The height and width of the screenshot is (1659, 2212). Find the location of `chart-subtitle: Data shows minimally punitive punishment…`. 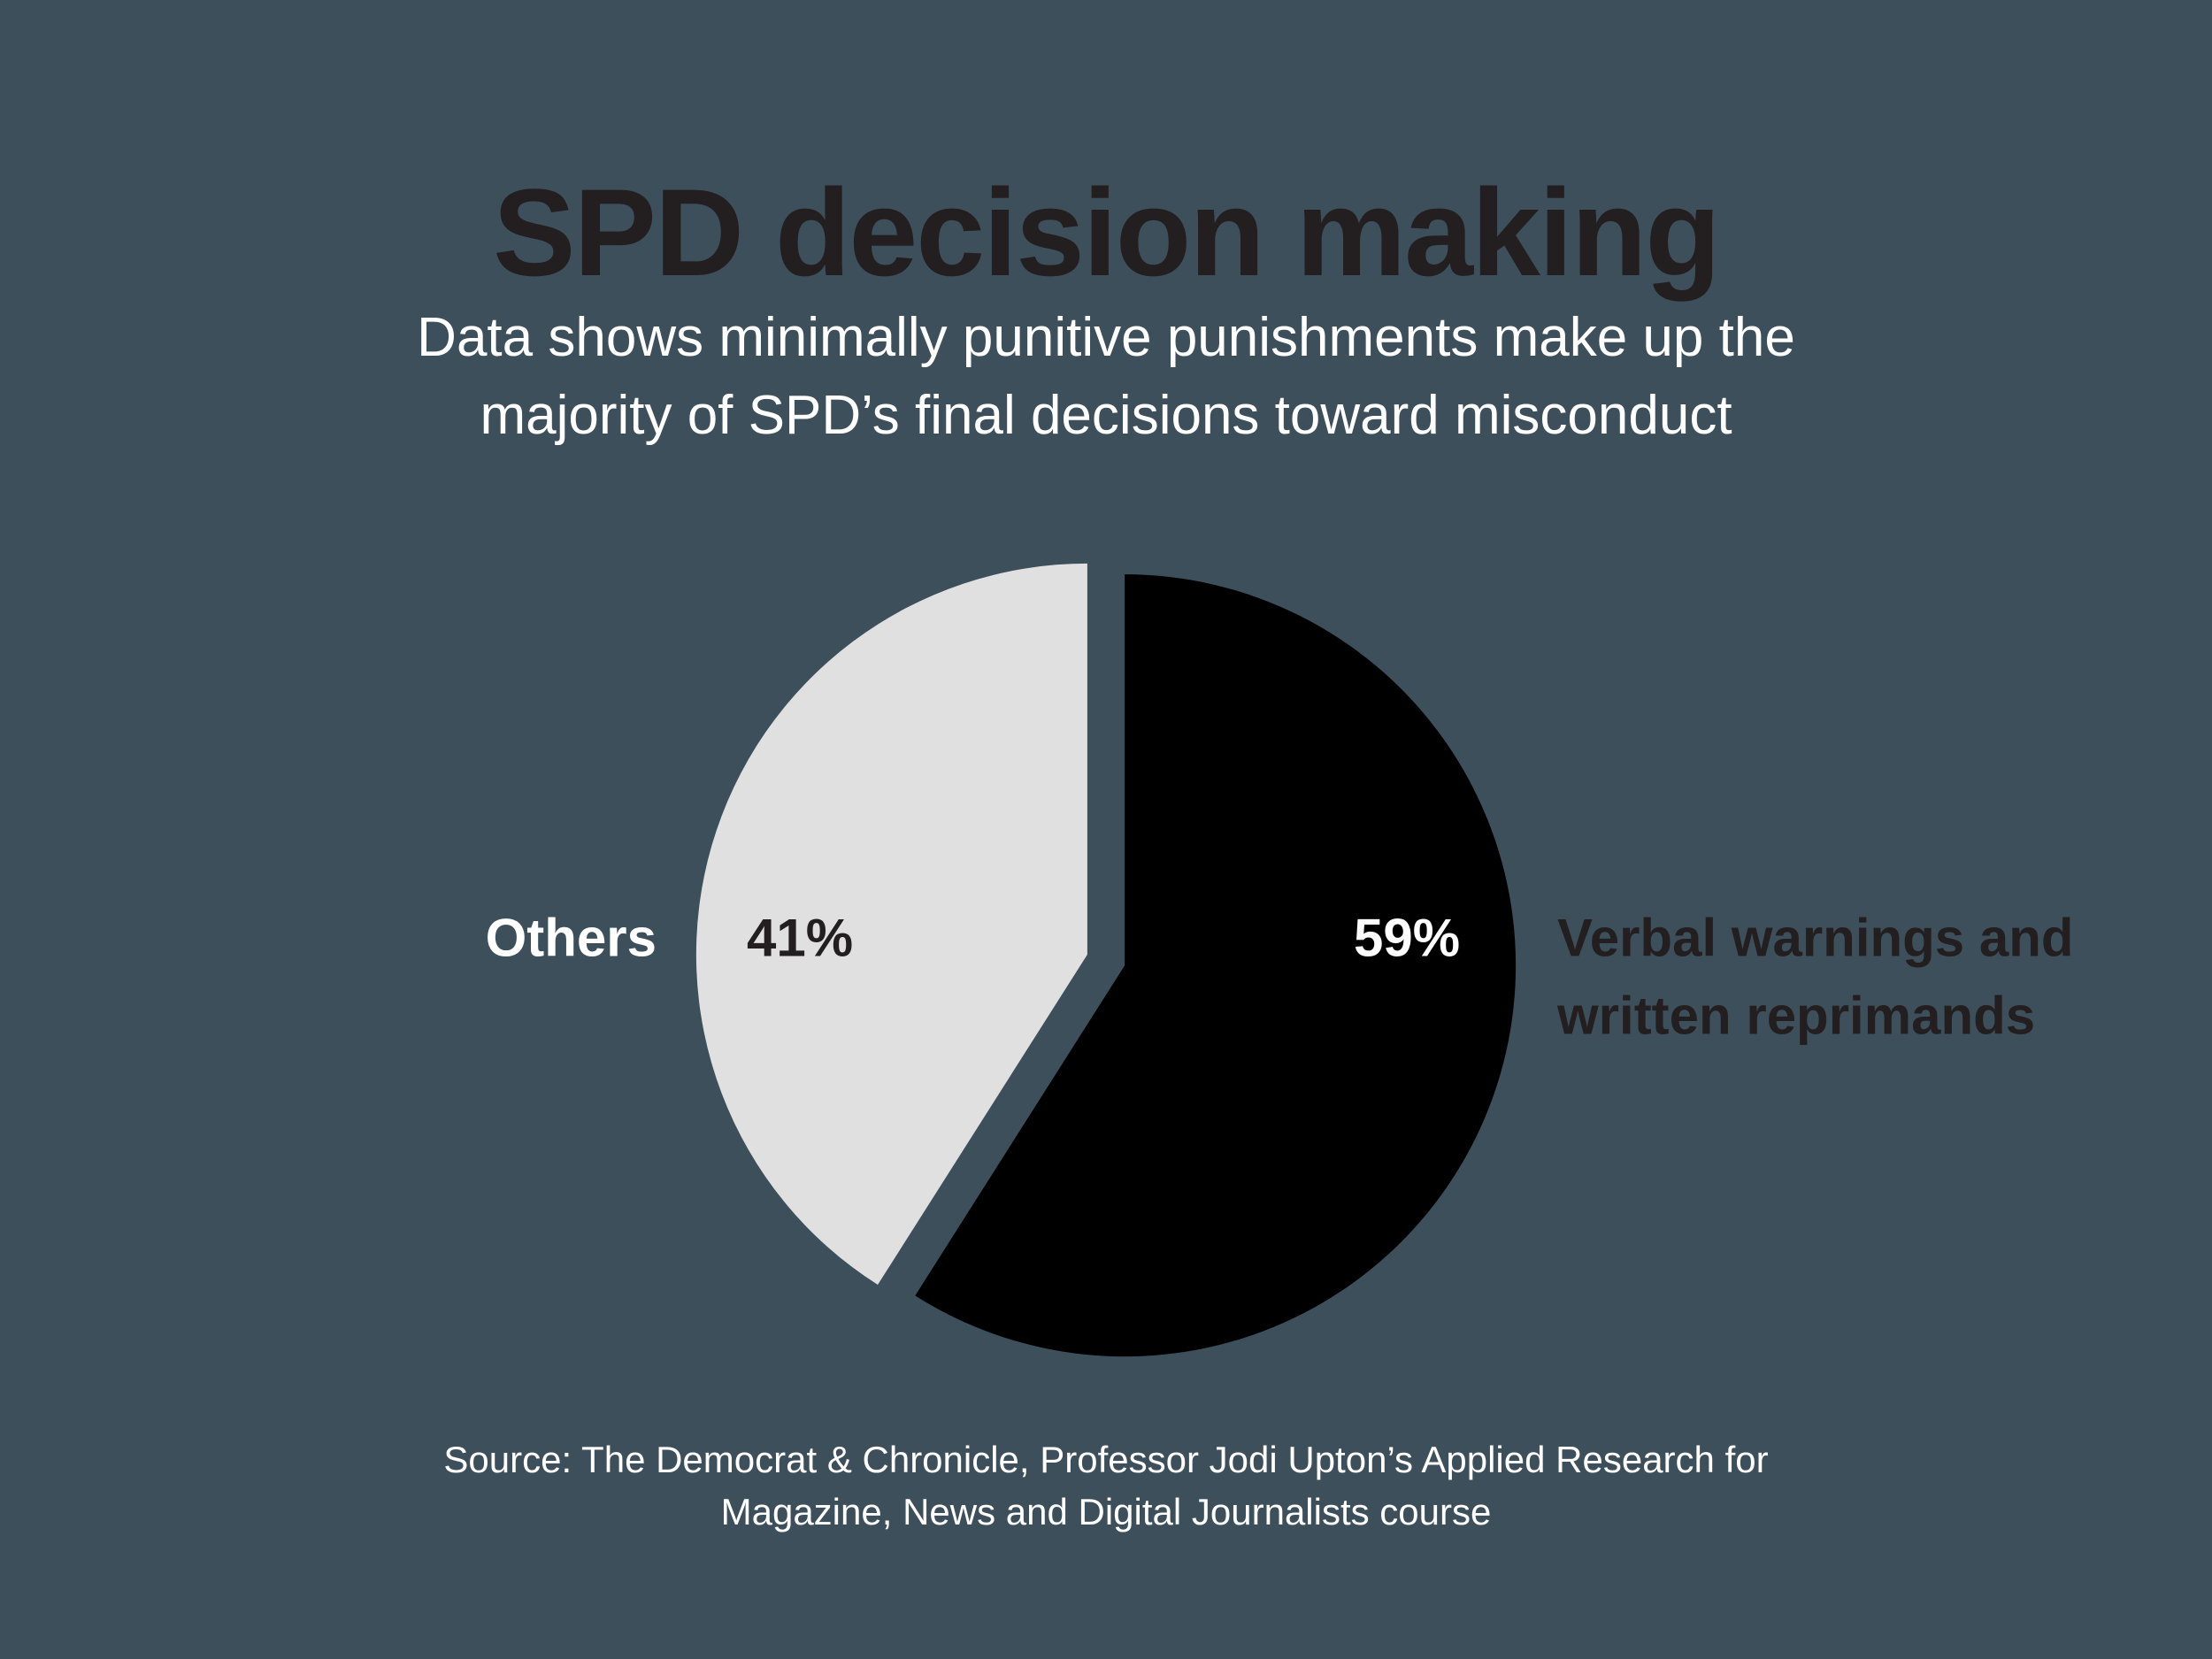

chart-subtitle: Data shows minimally punitive punishment… is located at coordinates (1106, 377).